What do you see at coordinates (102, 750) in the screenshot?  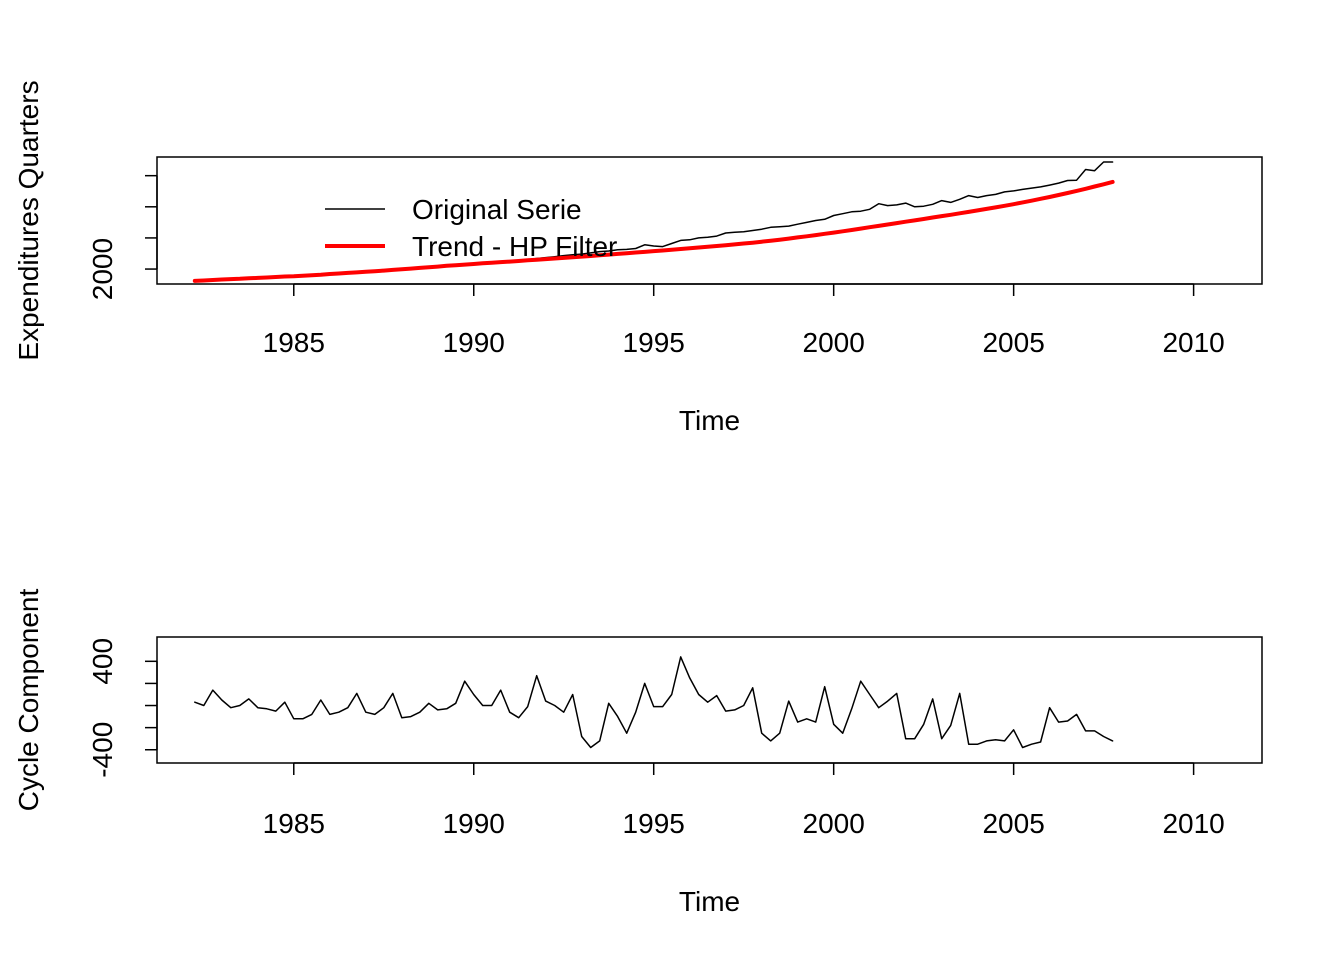 I see `y-tick-label: -400` at bounding box center [102, 750].